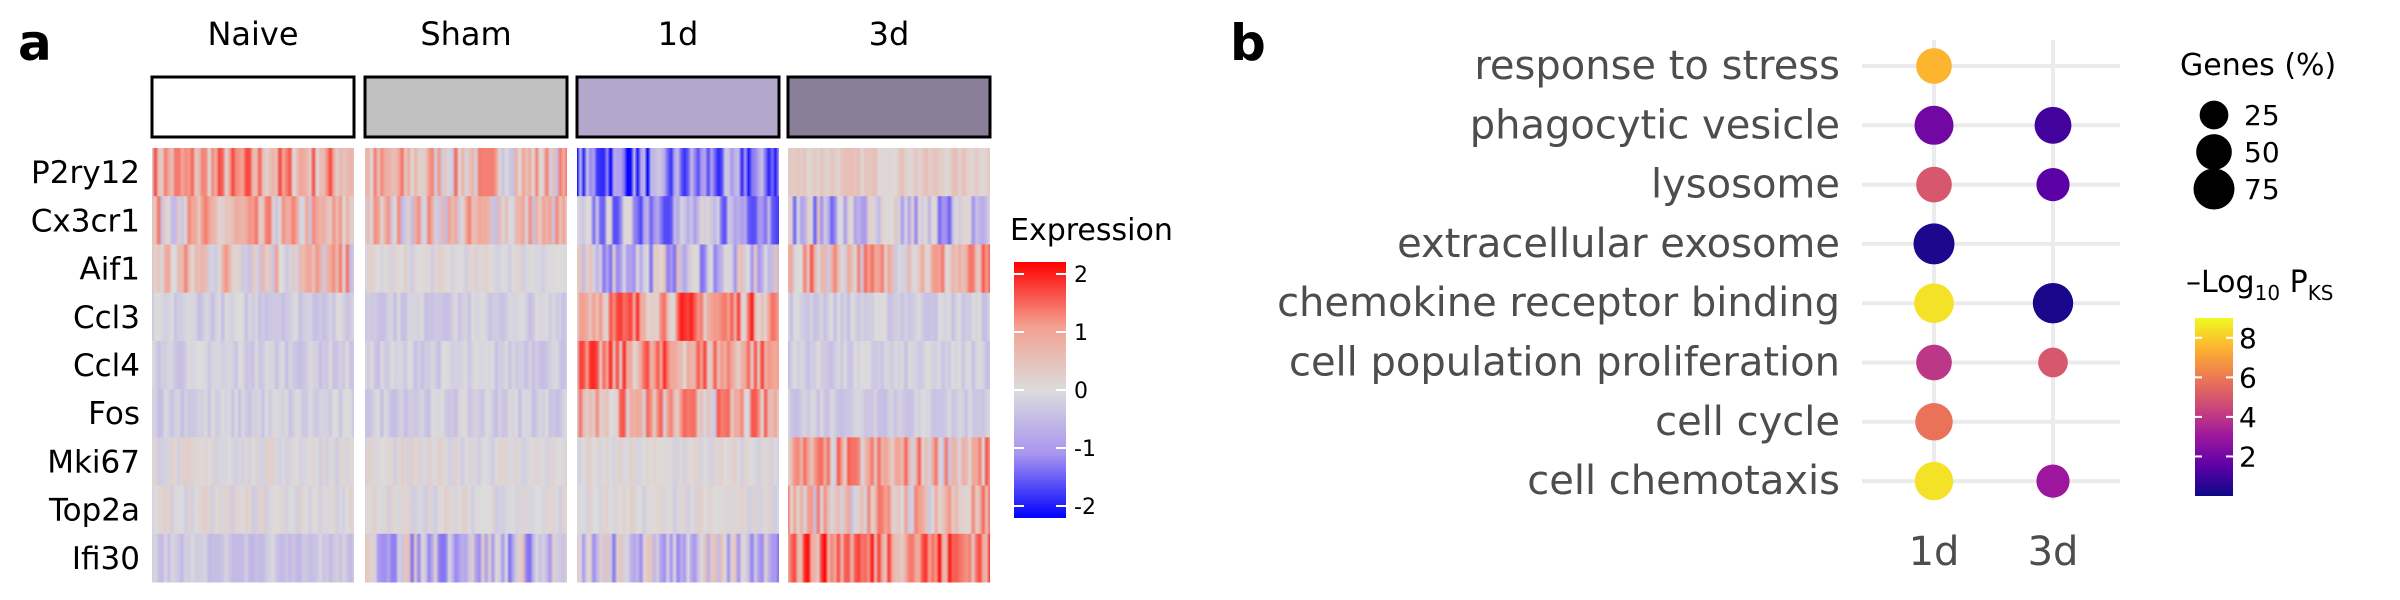  What do you see at coordinates (114, 414) in the screenshot?
I see `gene-label-fos: Fos` at bounding box center [114, 414].